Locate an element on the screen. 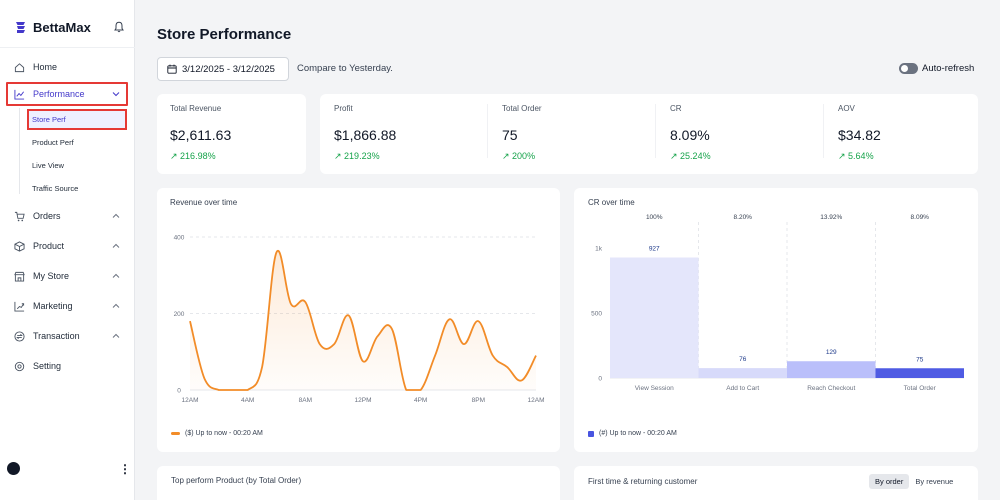 The image size is (1000, 500). x-tick-label: 8AM is located at coordinates (305, 400).